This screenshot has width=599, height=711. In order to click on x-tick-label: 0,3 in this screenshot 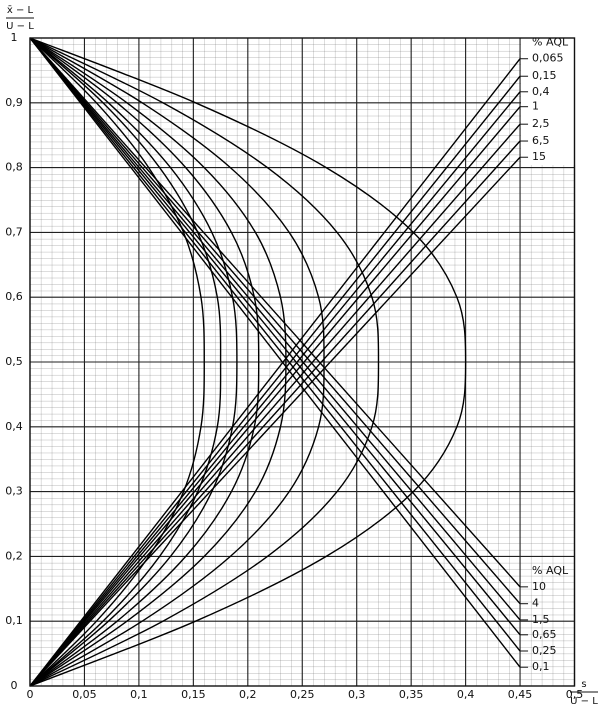, I will do `click(357, 694)`.